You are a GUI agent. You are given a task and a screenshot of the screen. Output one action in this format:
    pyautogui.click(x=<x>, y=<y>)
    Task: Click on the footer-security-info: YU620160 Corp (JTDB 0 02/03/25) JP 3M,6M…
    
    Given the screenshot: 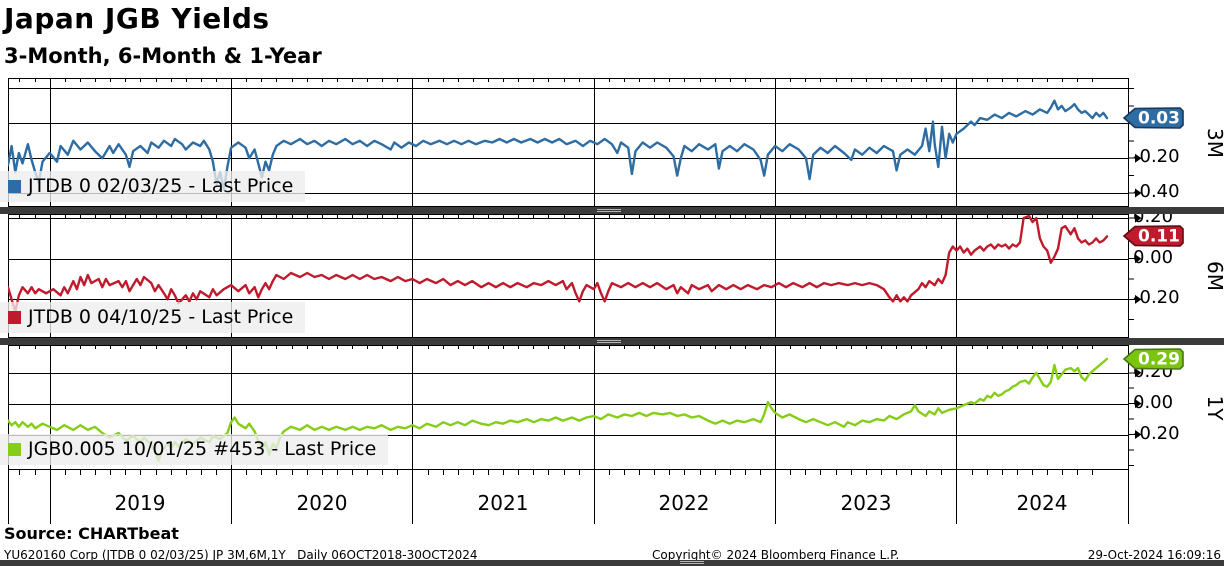 What is the action you would take?
    pyautogui.click(x=241, y=555)
    